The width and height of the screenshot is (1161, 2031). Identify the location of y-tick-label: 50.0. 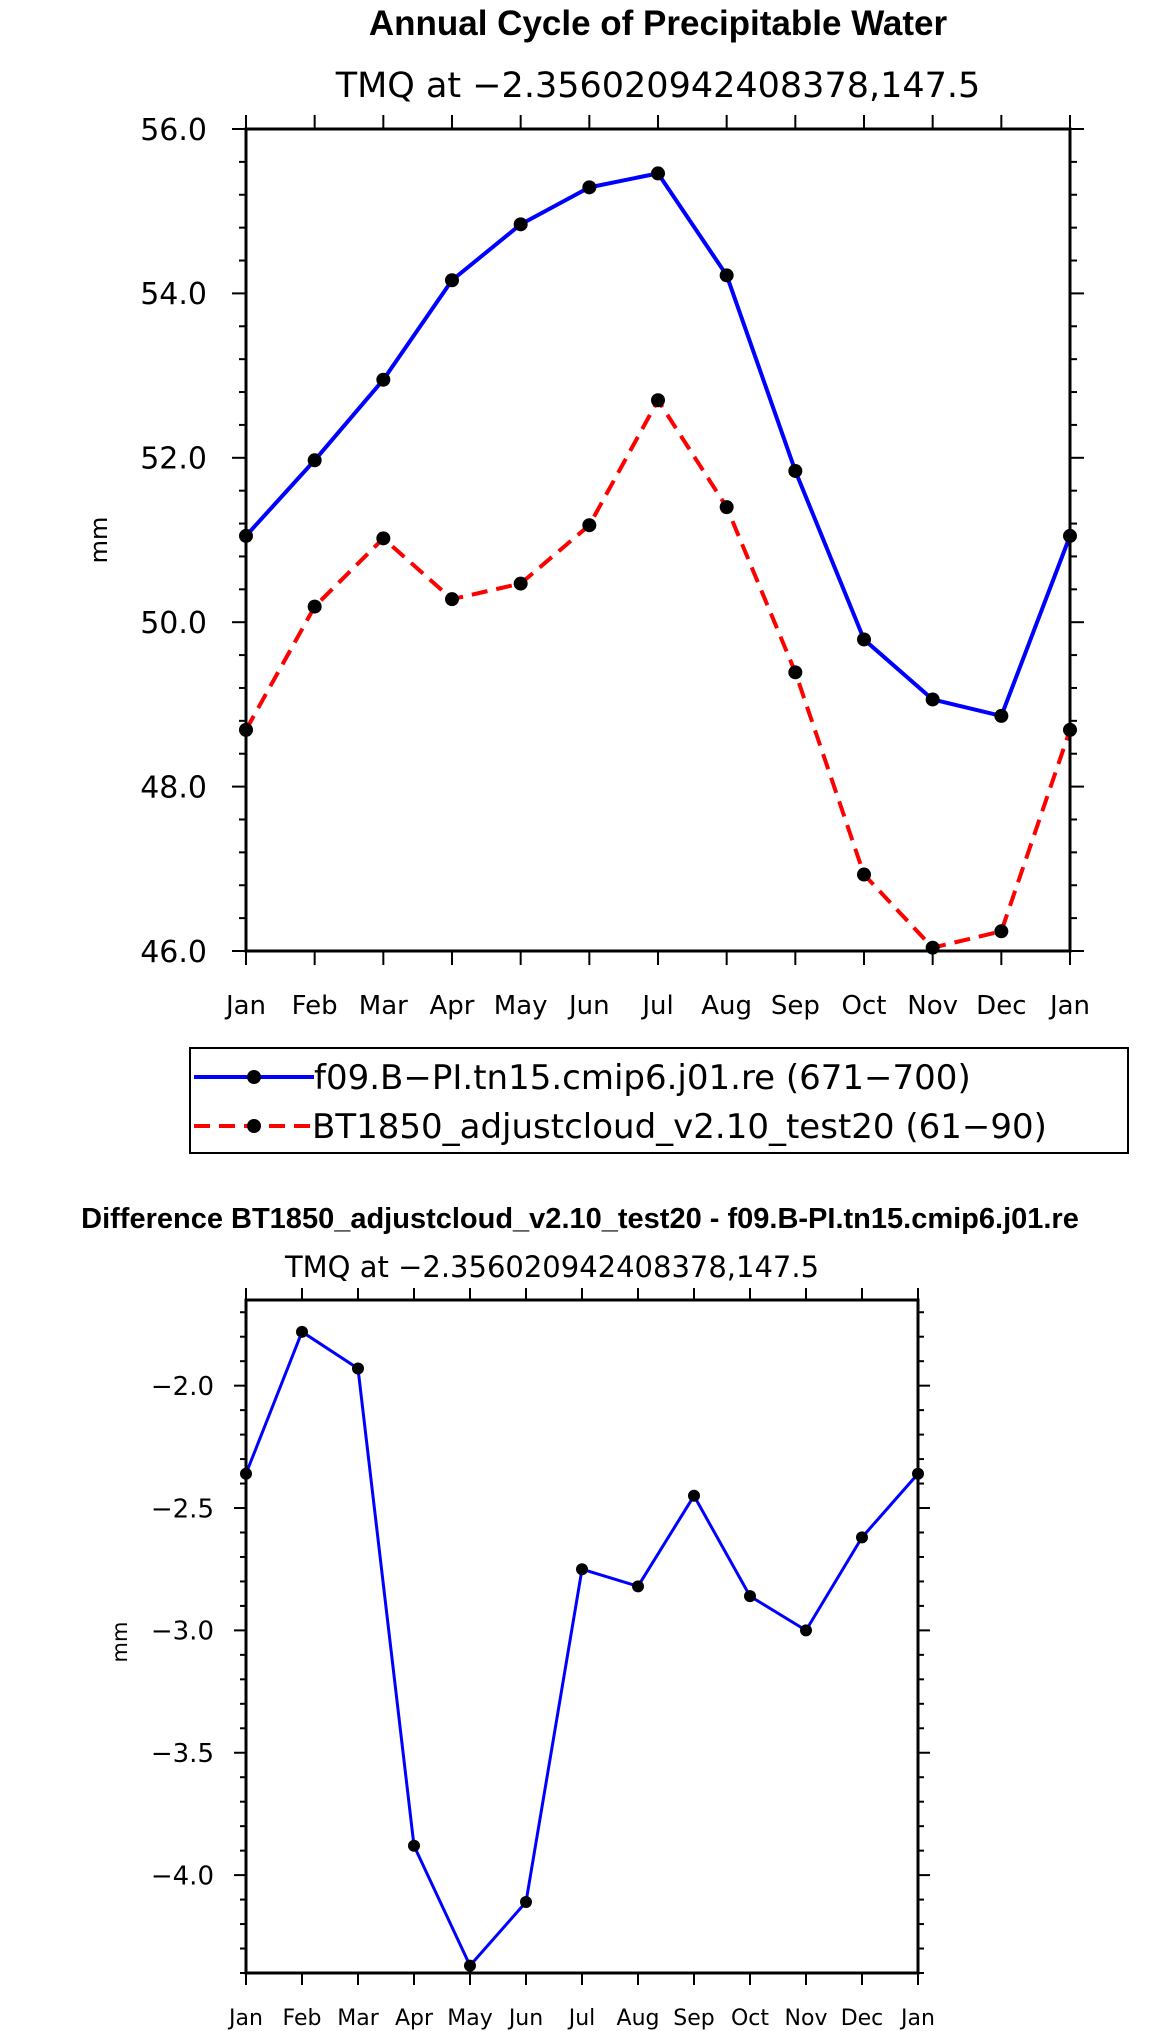
(173, 623).